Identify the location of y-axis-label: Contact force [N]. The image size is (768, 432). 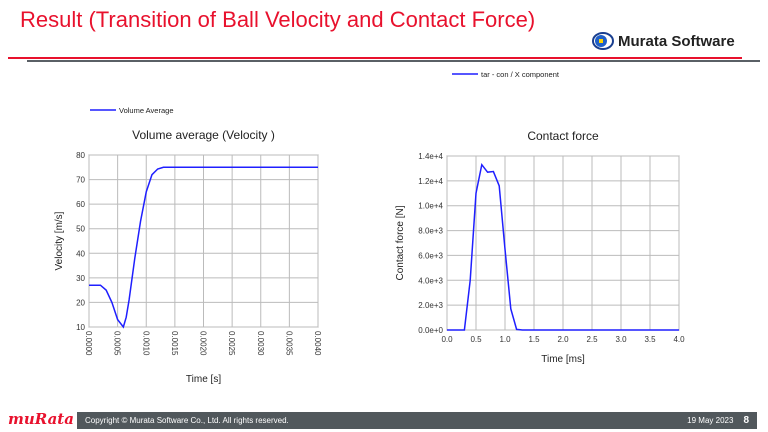
(400, 242).